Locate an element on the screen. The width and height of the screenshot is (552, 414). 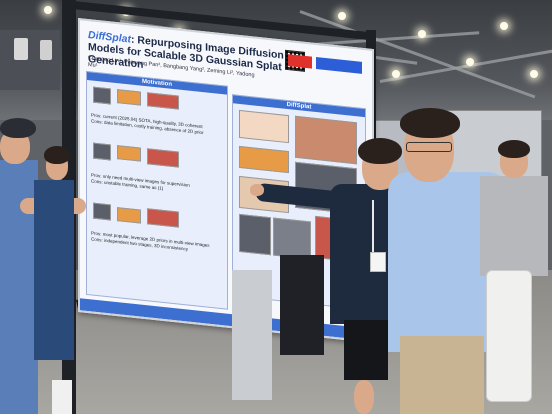
person-cap is located at coordinates (18, 128).